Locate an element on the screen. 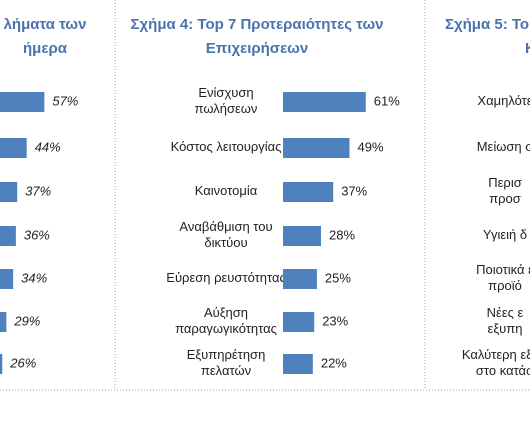 The width and height of the screenshot is (530, 421). value-label: 61% is located at coordinates (387, 100).